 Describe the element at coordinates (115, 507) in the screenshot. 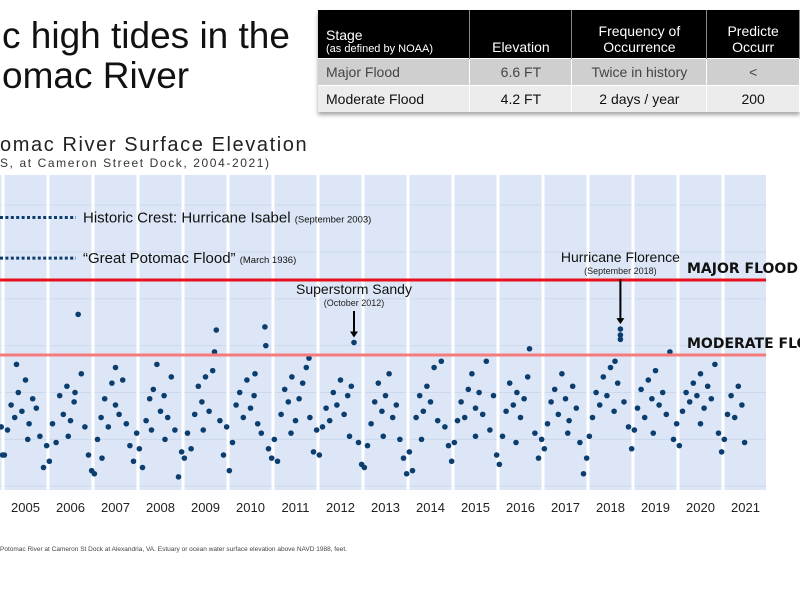

I see `x-tick-label: 2007` at that location.